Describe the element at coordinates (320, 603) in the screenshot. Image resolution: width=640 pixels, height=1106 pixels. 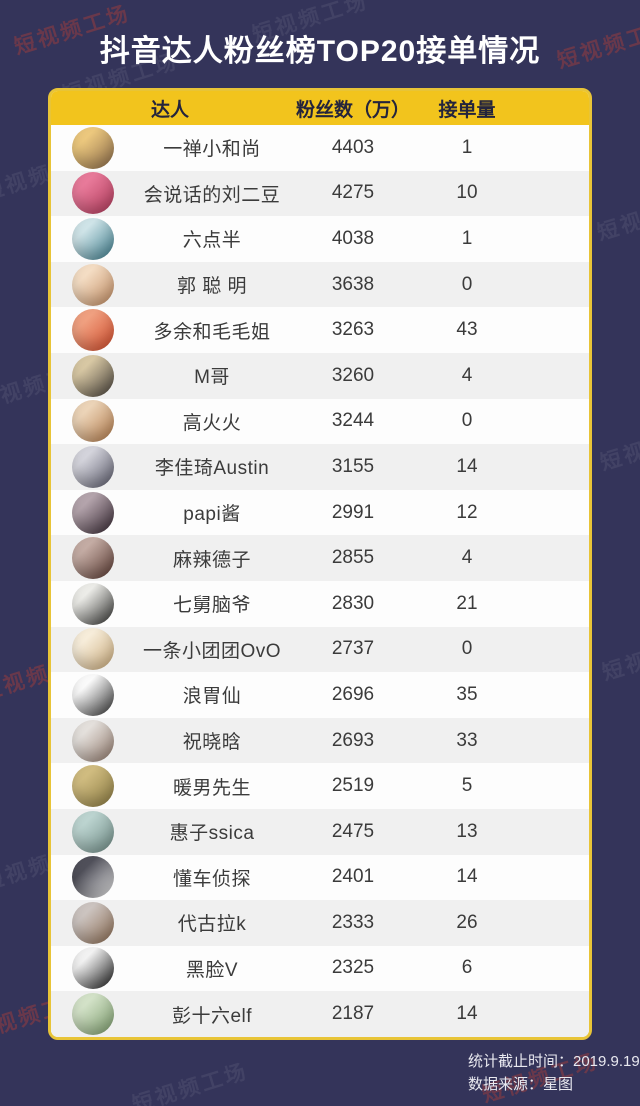
I see `table-row: 七舅脑爷 2830 21` at that location.